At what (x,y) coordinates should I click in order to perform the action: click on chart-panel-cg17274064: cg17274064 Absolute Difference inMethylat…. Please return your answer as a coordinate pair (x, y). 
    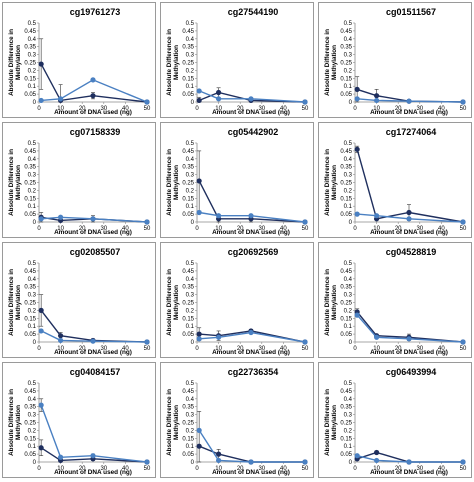
    Looking at the image, I should click on (395, 180).